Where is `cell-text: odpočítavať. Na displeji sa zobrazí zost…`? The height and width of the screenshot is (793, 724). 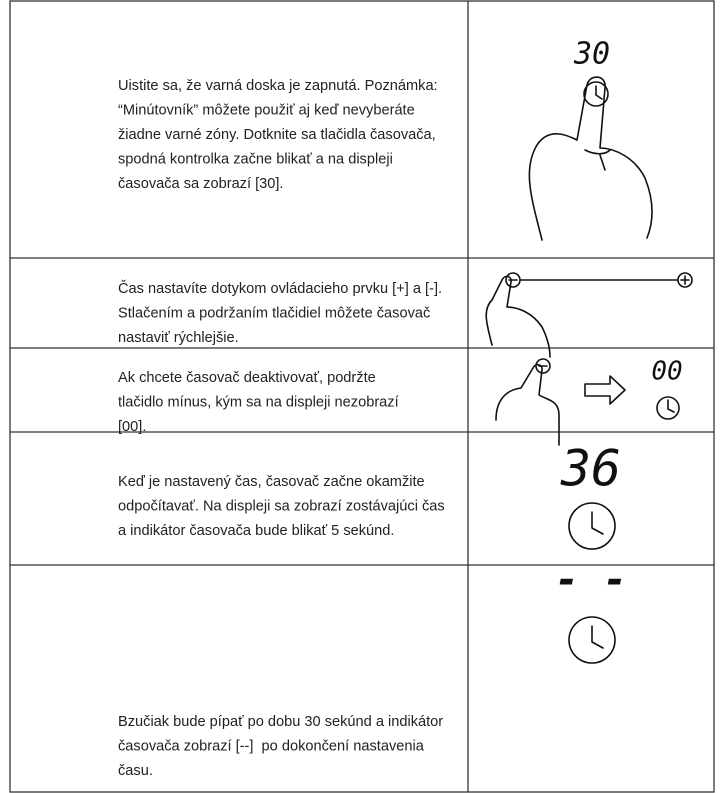 cell-text: odpočítavať. Na displeji sa zobrazí zost… is located at coordinates (281, 506).